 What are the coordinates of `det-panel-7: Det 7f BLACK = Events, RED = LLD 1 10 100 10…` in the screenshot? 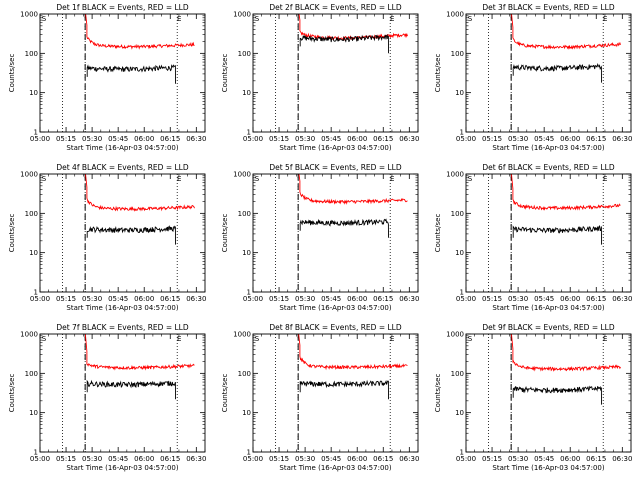 It's located at (107, 397).